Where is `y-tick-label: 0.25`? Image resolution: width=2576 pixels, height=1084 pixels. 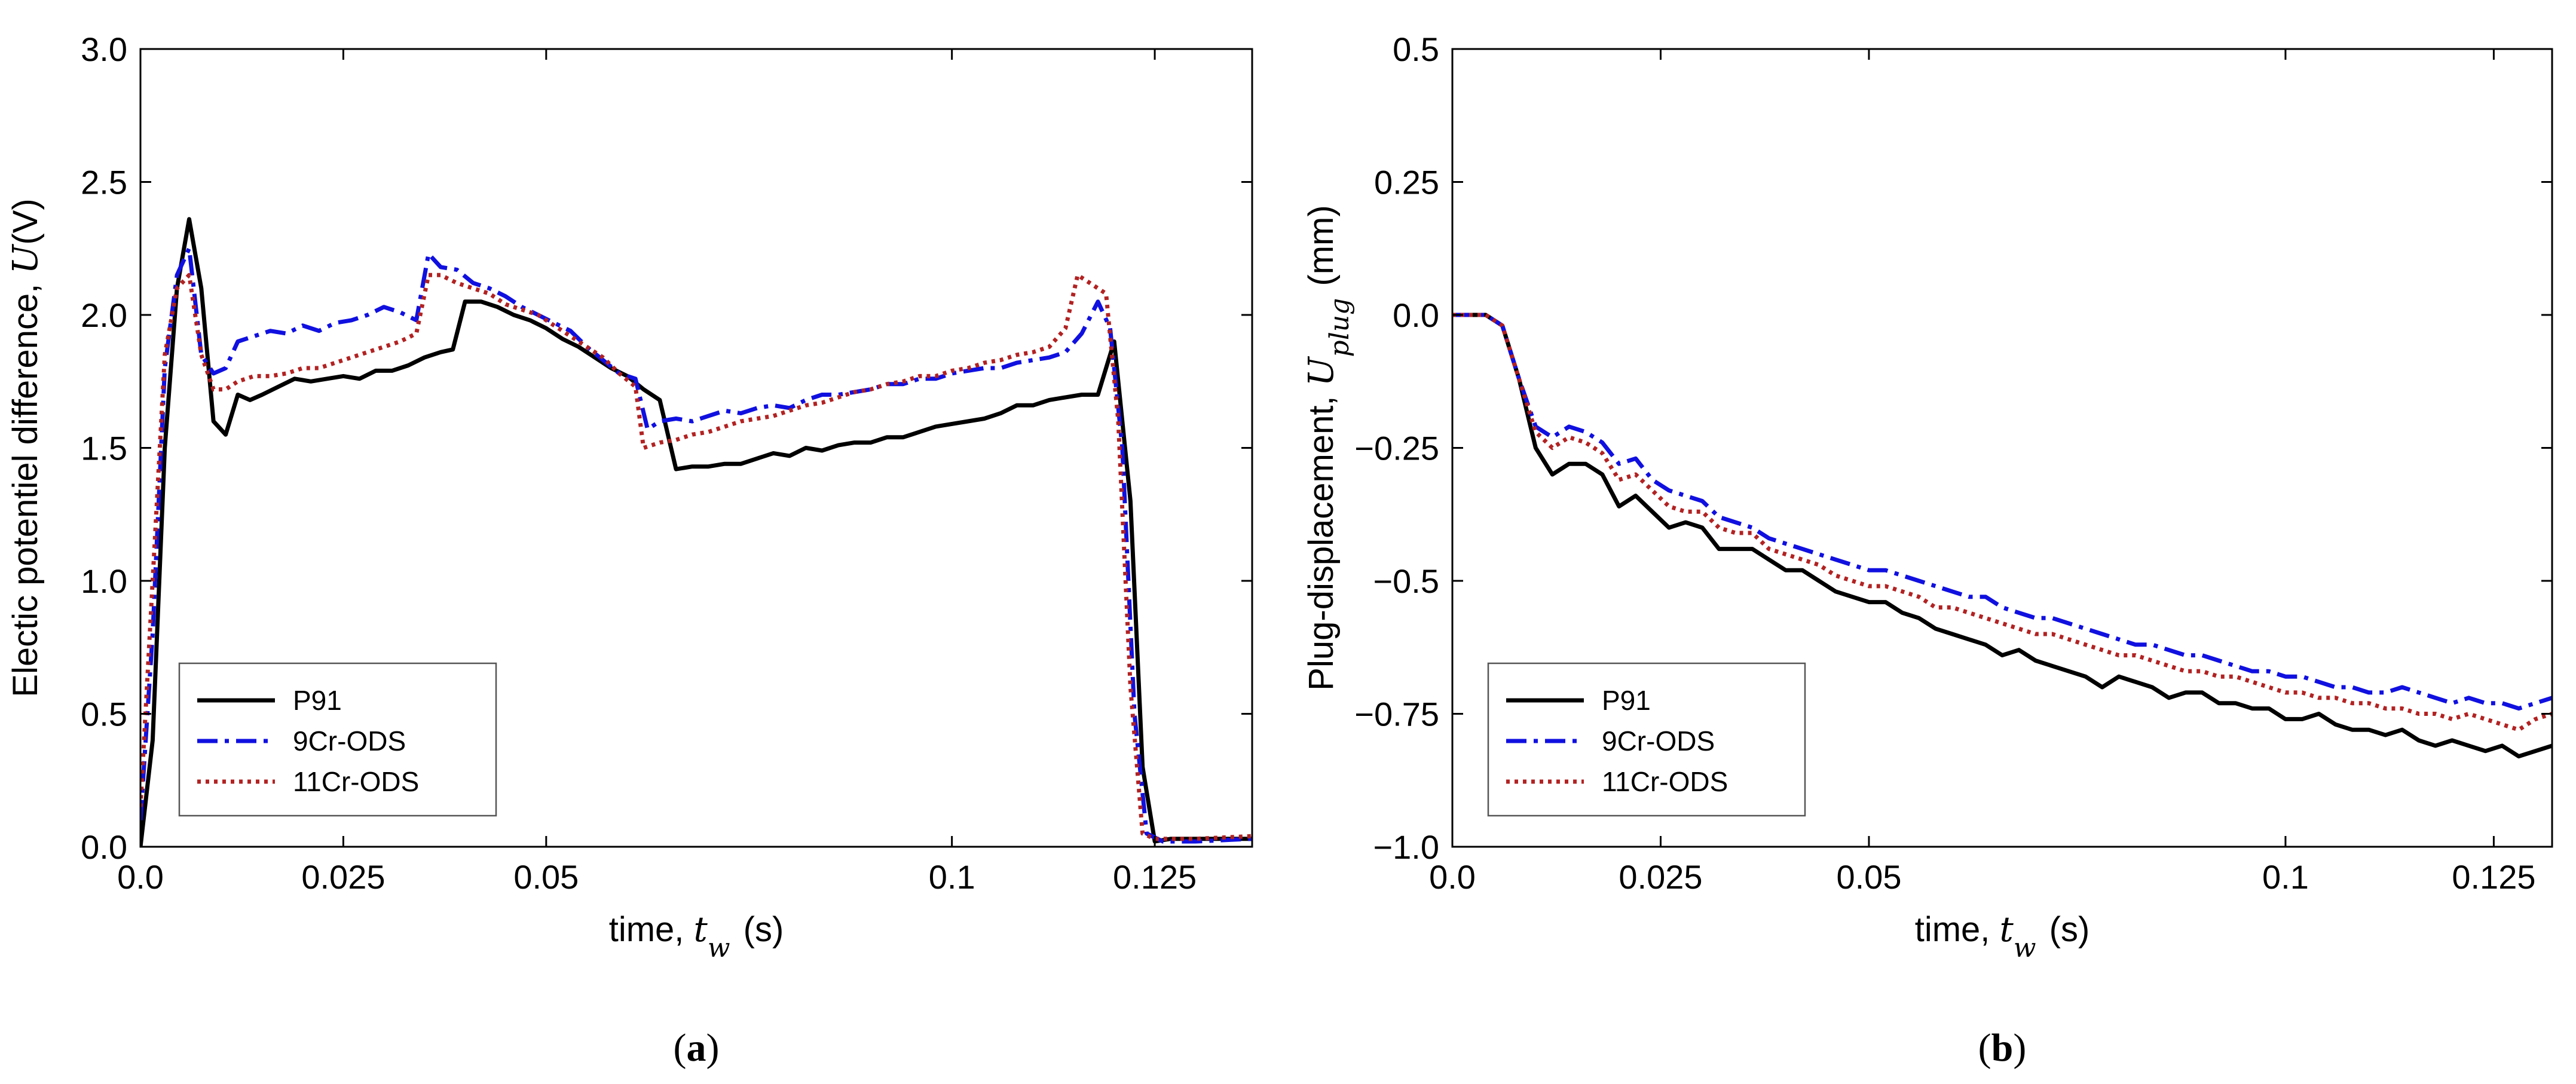
y-tick-label: 0.25 is located at coordinates (1406, 182).